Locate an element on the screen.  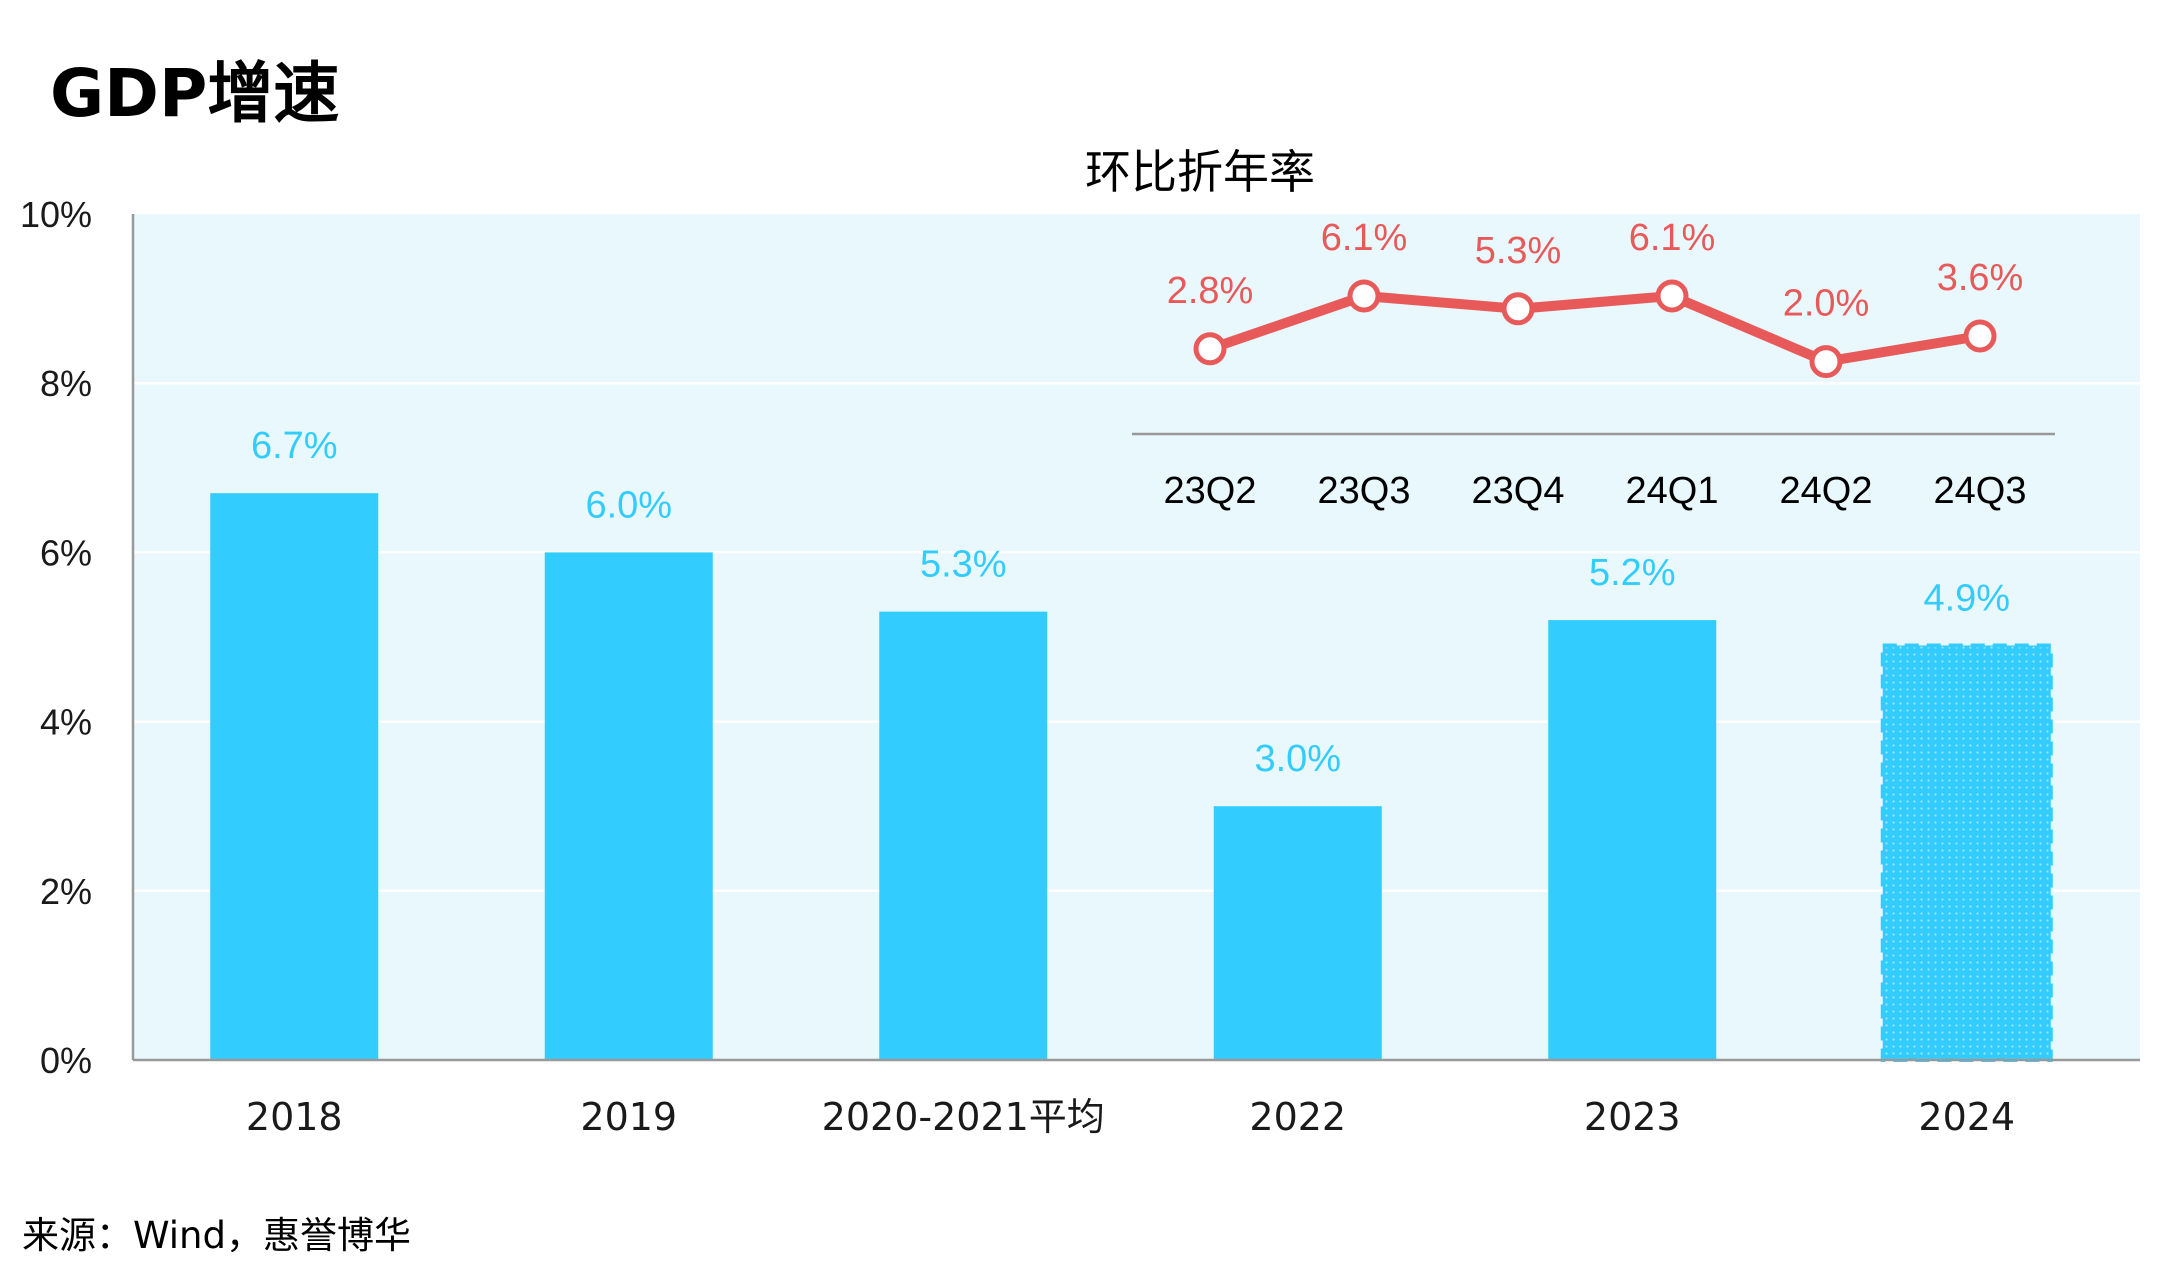
y-tick-label: 2% is located at coordinates (66, 891).